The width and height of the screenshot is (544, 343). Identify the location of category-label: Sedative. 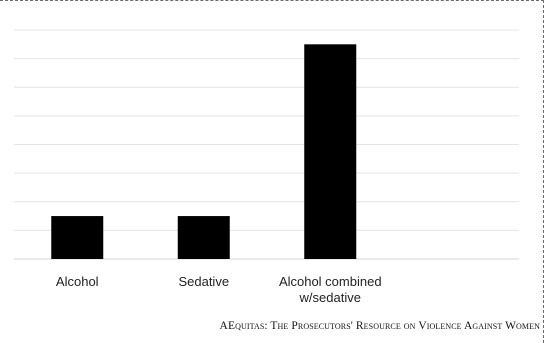
(203, 281).